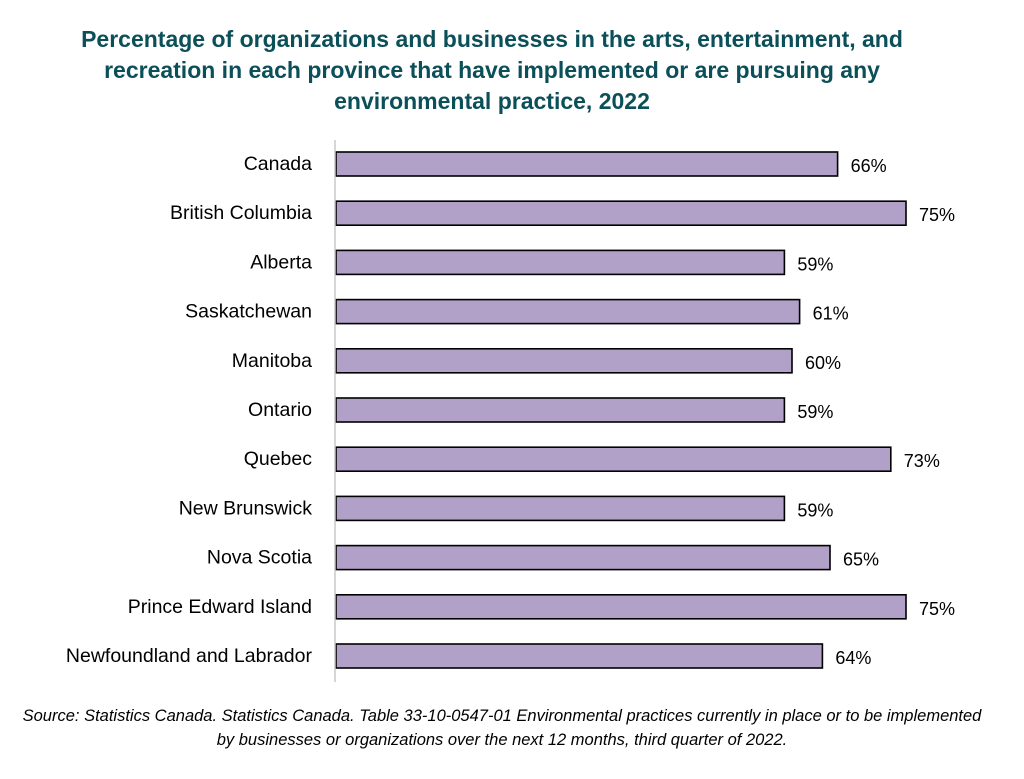  What do you see at coordinates (220, 607) in the screenshot?
I see `category-label: Prince Edward Island` at bounding box center [220, 607].